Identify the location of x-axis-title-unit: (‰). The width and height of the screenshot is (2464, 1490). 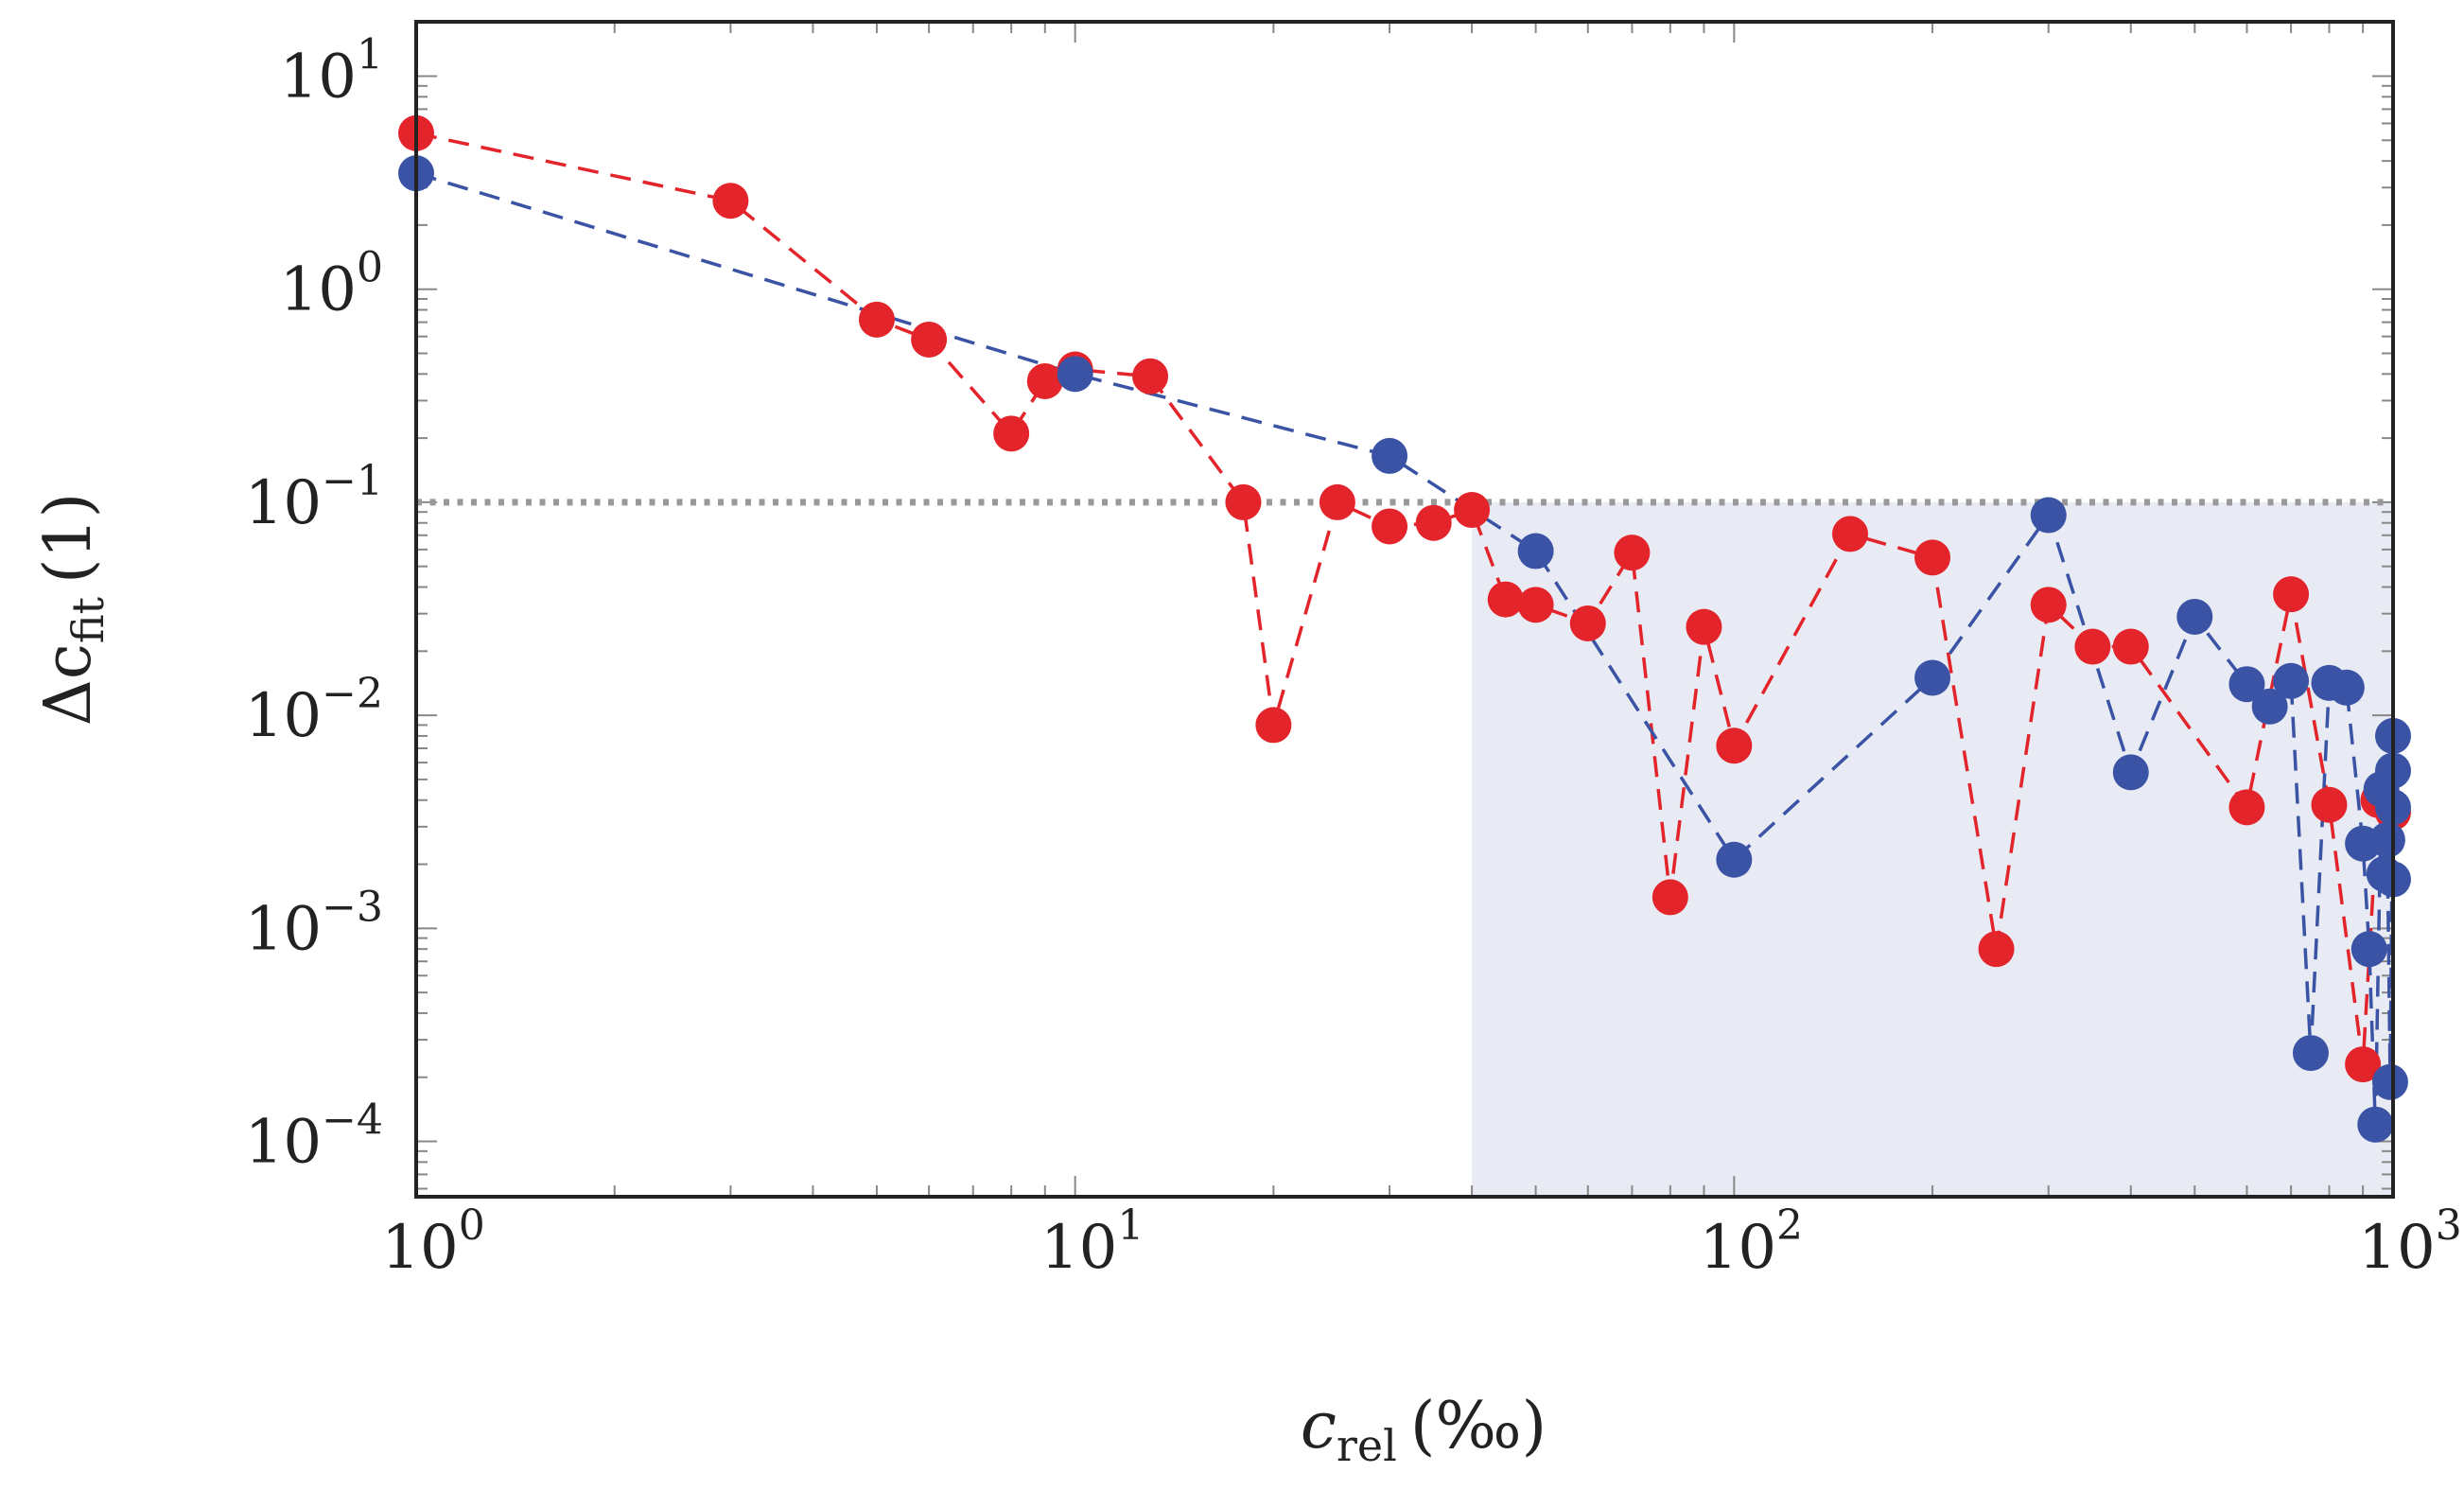
(1478, 1426).